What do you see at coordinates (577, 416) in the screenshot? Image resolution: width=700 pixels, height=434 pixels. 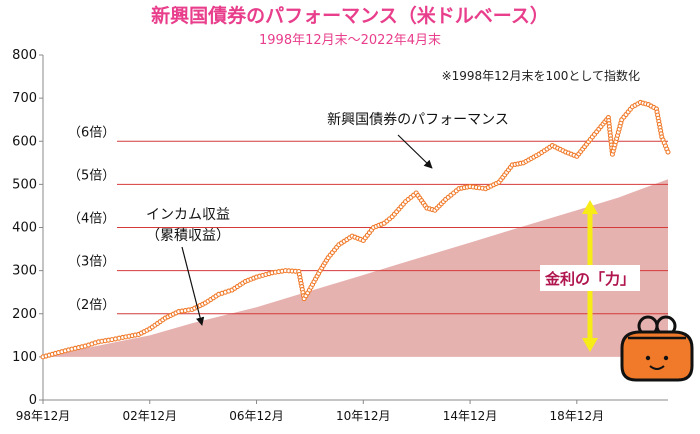 I see `x-tick-label: 18年12月` at bounding box center [577, 416].